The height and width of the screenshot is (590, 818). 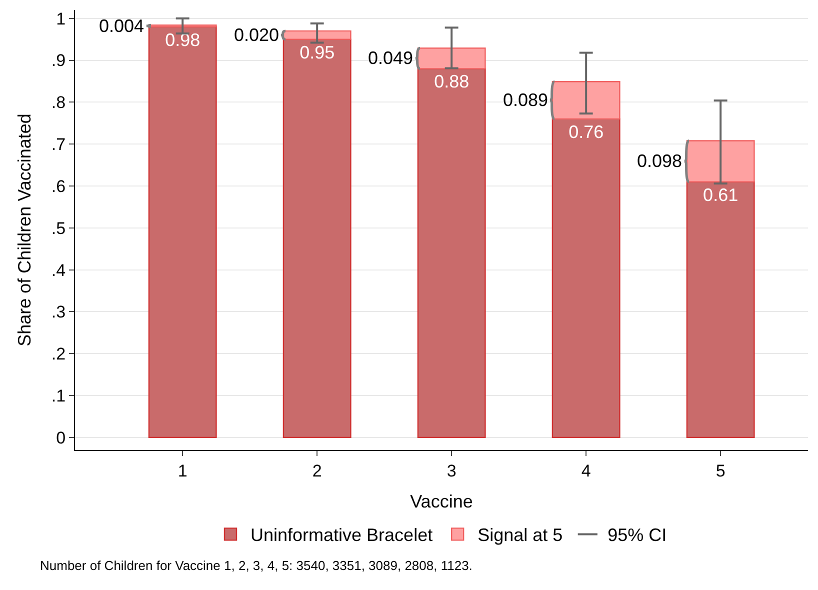 What do you see at coordinates (256, 565) in the screenshot?
I see `text: Number of Children for Vaccine 1, 2, 3, 4, 5: 3540, 3351, 3089, 2808, 1123.` at bounding box center [256, 565].